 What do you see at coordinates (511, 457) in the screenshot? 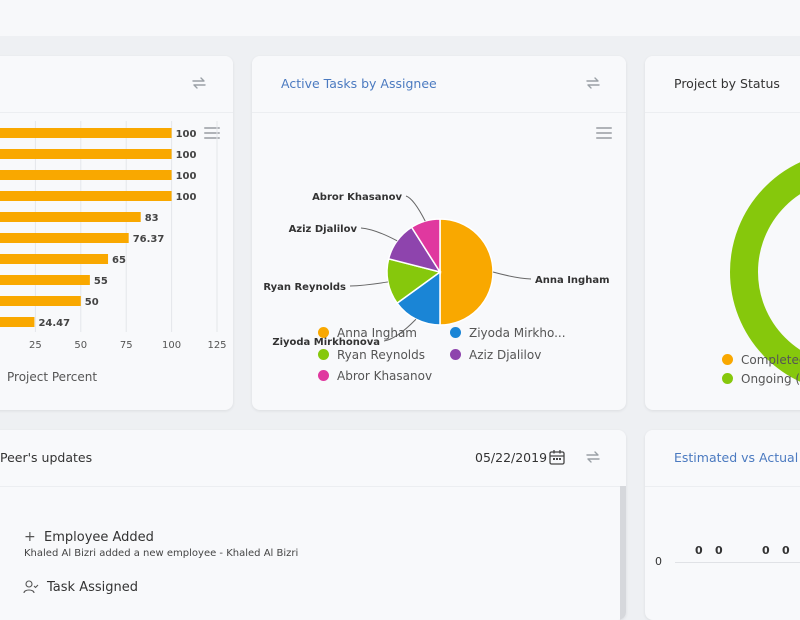
I see `date-display: 05/22/2019` at bounding box center [511, 457].